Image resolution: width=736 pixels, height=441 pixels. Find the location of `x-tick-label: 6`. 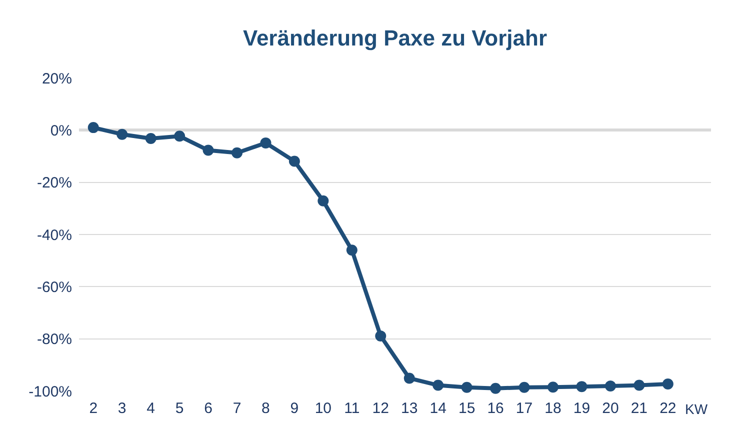

x-tick-label: 6 is located at coordinates (208, 408).